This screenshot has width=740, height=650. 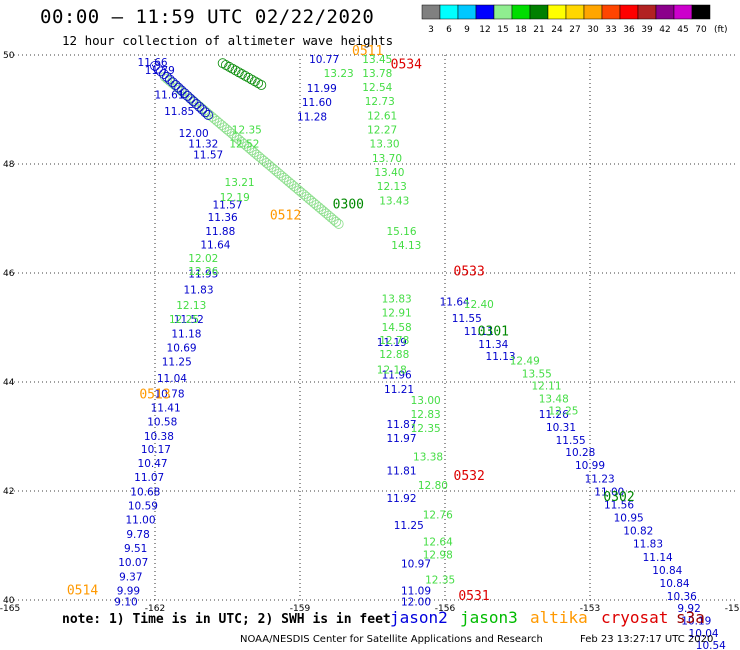 What do you see at coordinates (227, 206) in the screenshot?
I see `wave-height-value: 11.57` at bounding box center [227, 206].